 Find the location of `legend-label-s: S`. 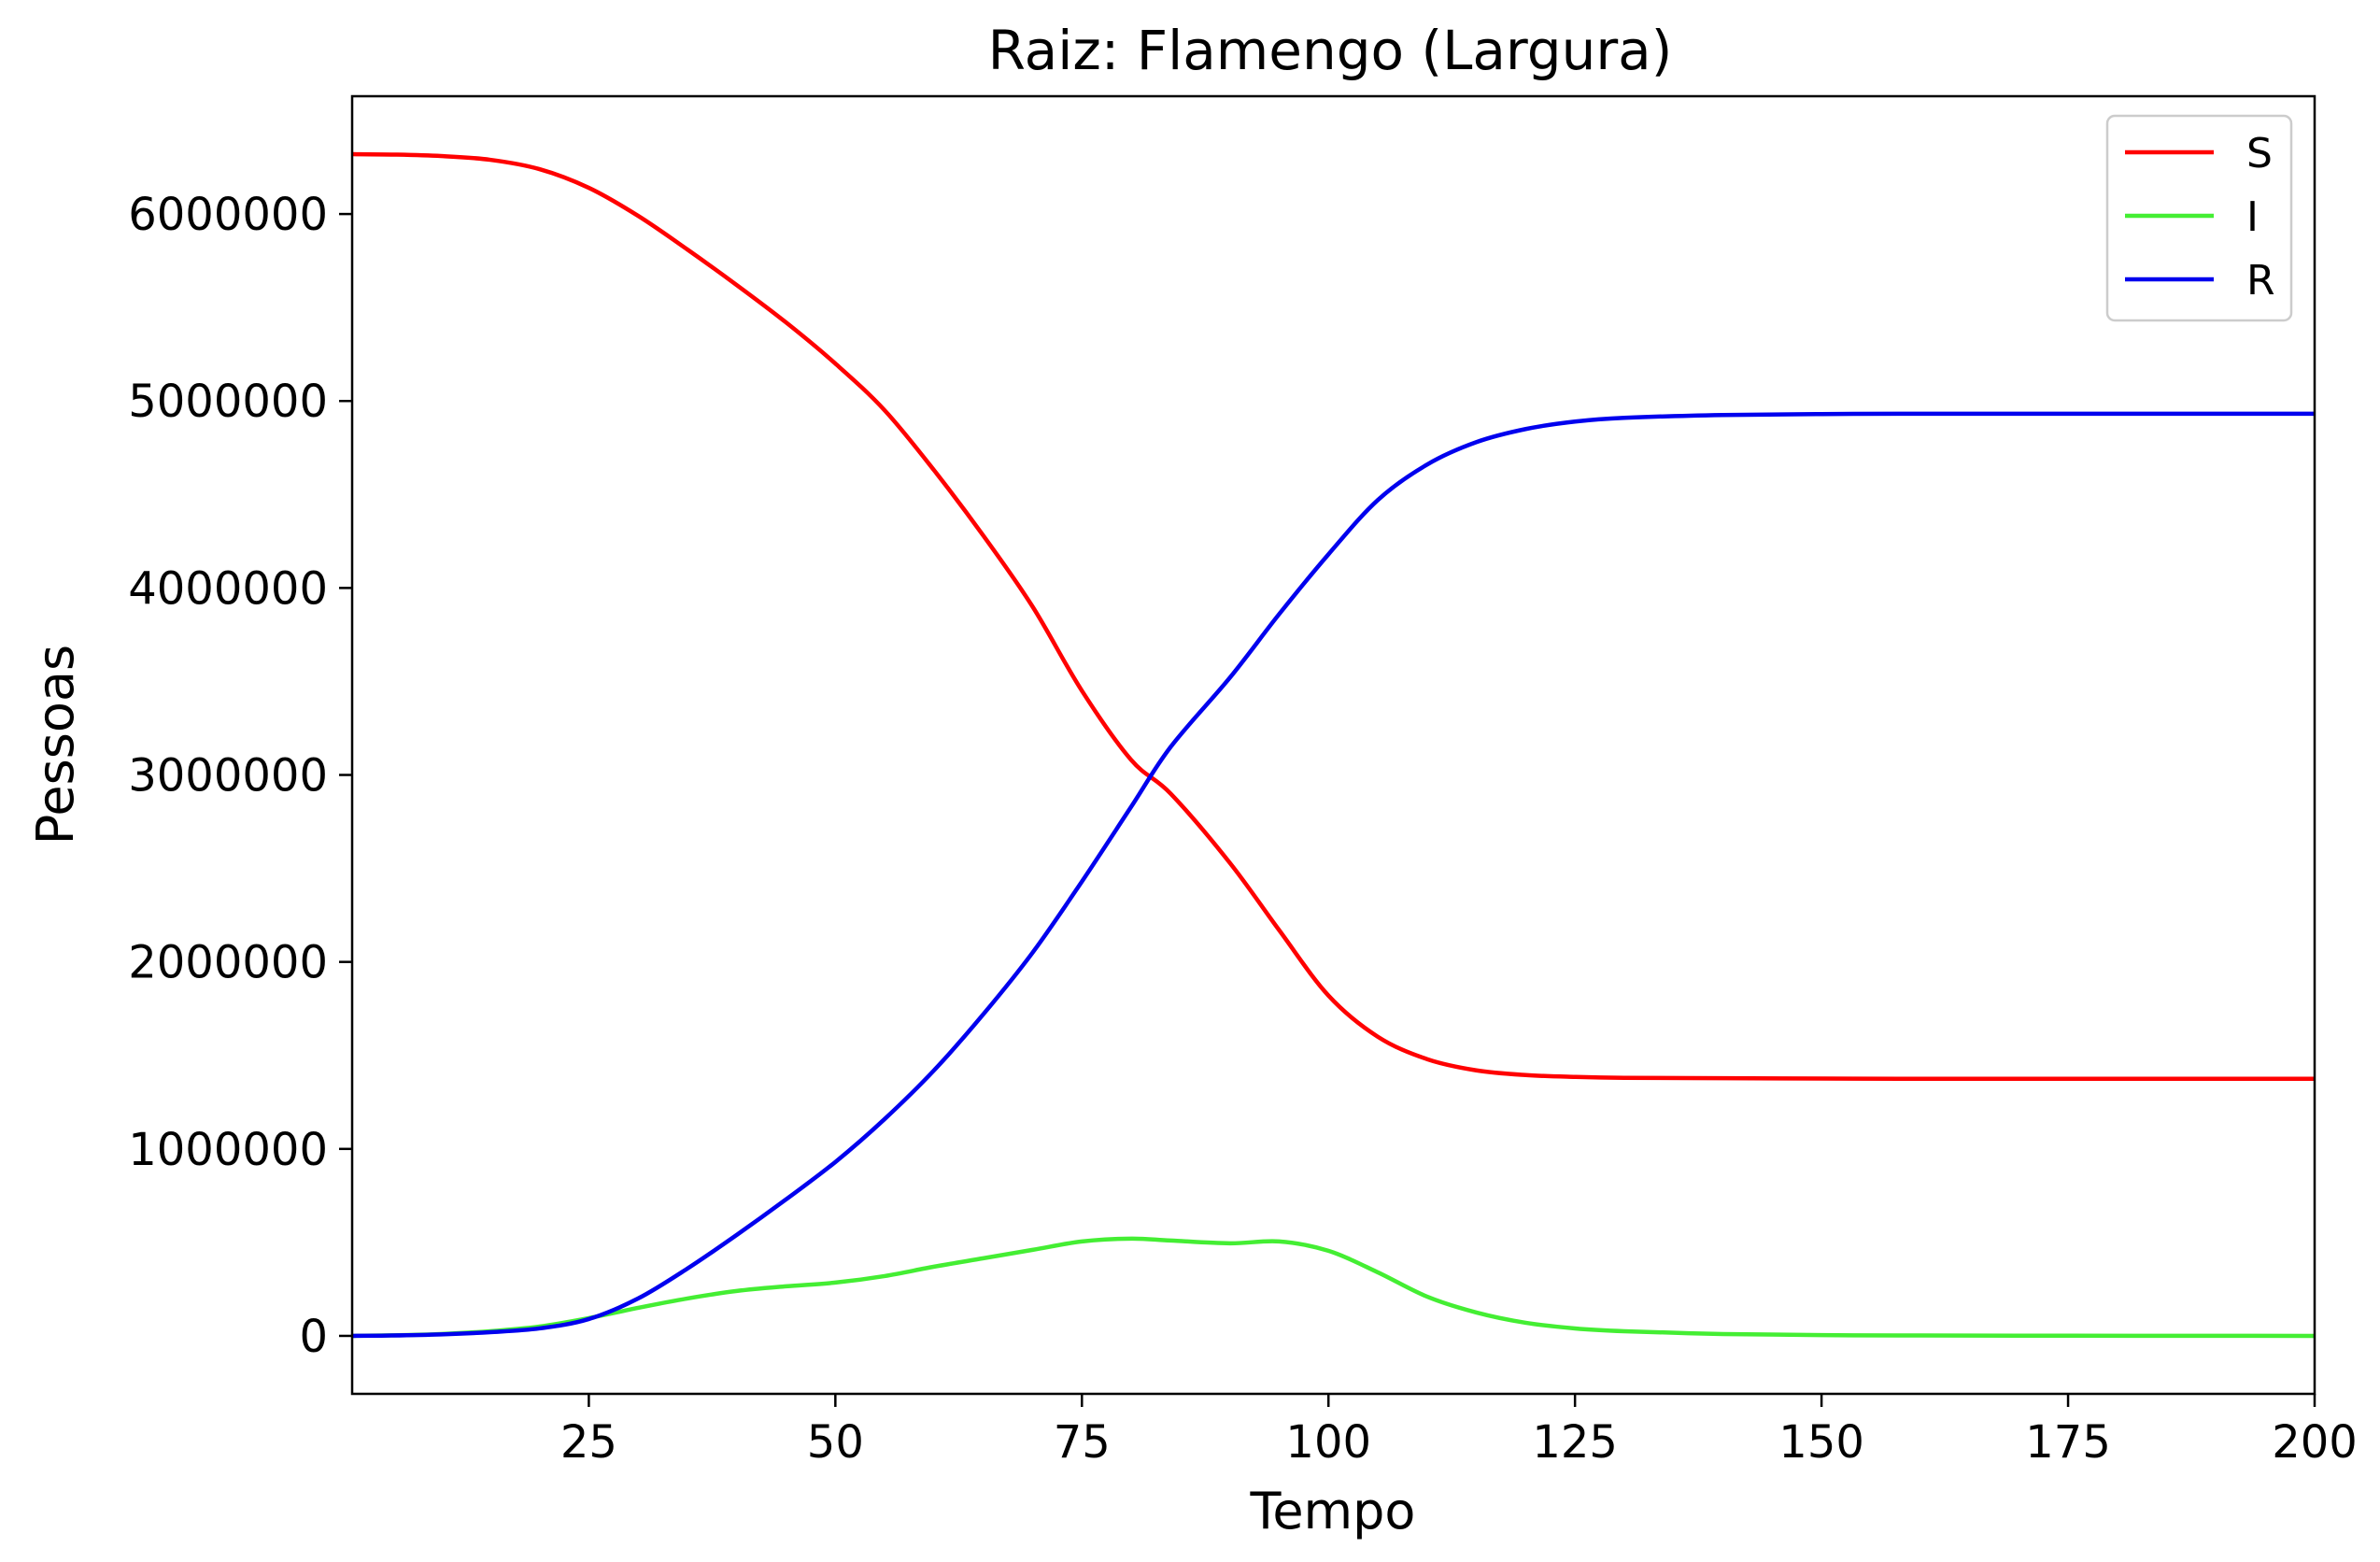

legend-label-s: S is located at coordinates (2259, 154).